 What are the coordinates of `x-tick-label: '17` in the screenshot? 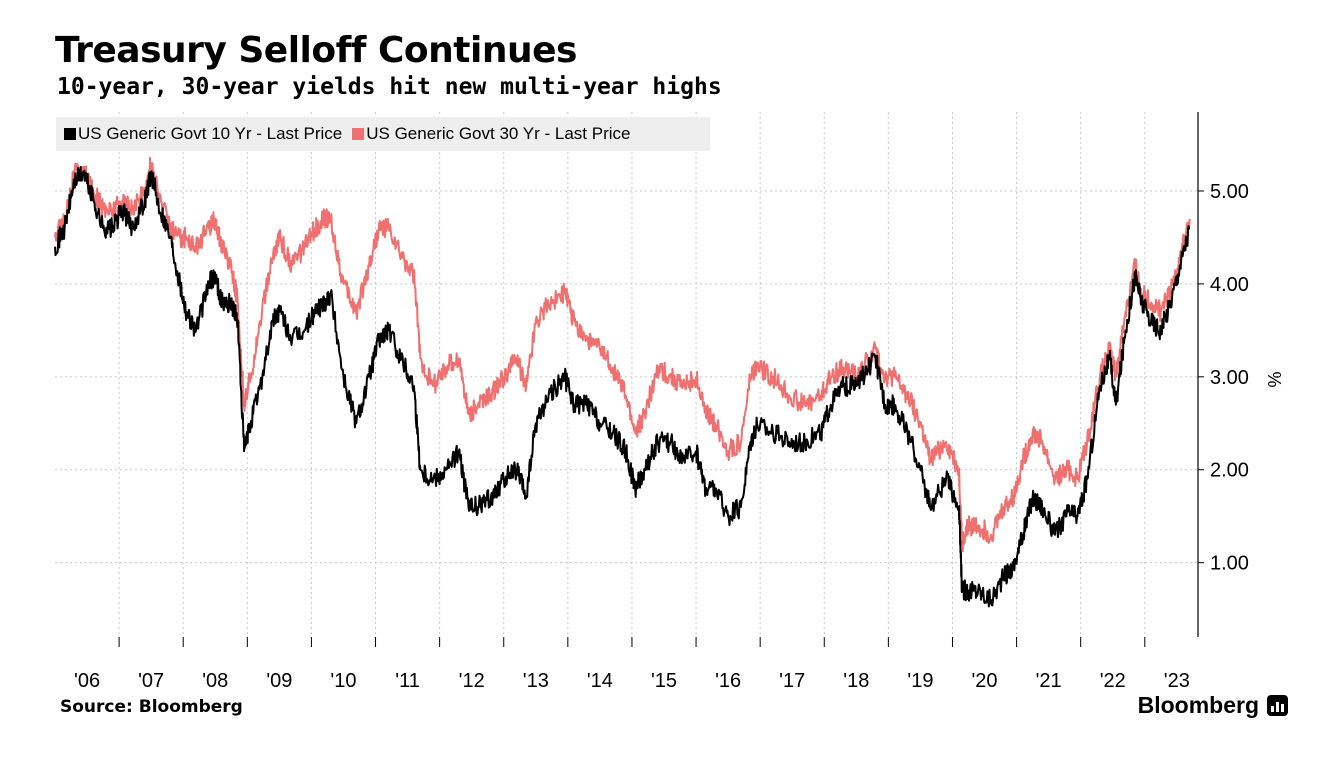 It's located at (792, 681).